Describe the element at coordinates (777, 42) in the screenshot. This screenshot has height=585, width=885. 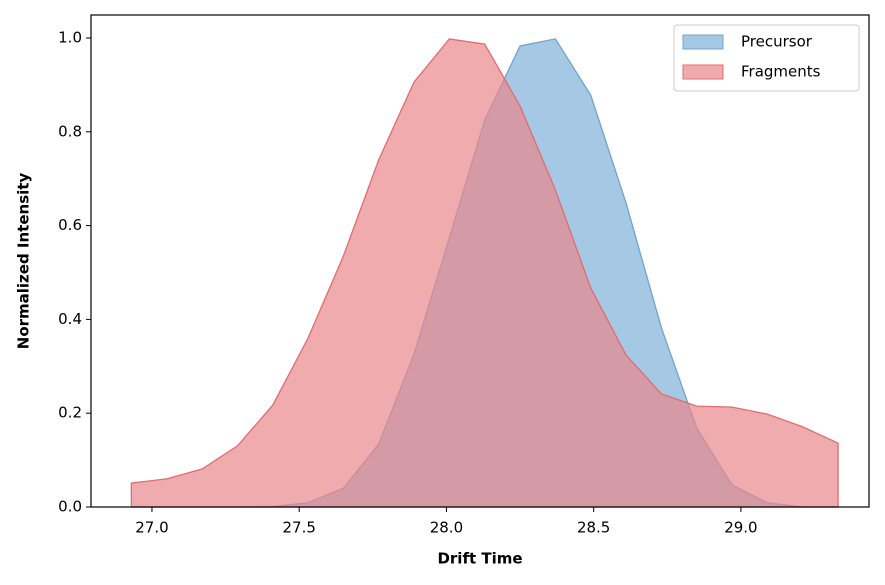
I see `legend-label: Precursor` at that location.